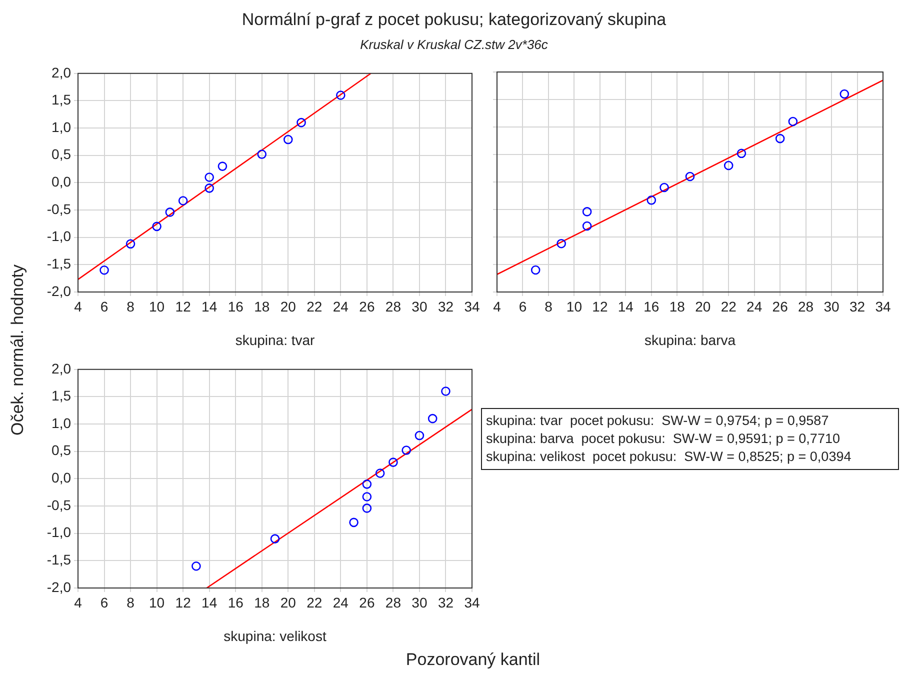  What do you see at coordinates (62, 396) in the screenshot?
I see `y-tick-label: 1,5` at bounding box center [62, 396].